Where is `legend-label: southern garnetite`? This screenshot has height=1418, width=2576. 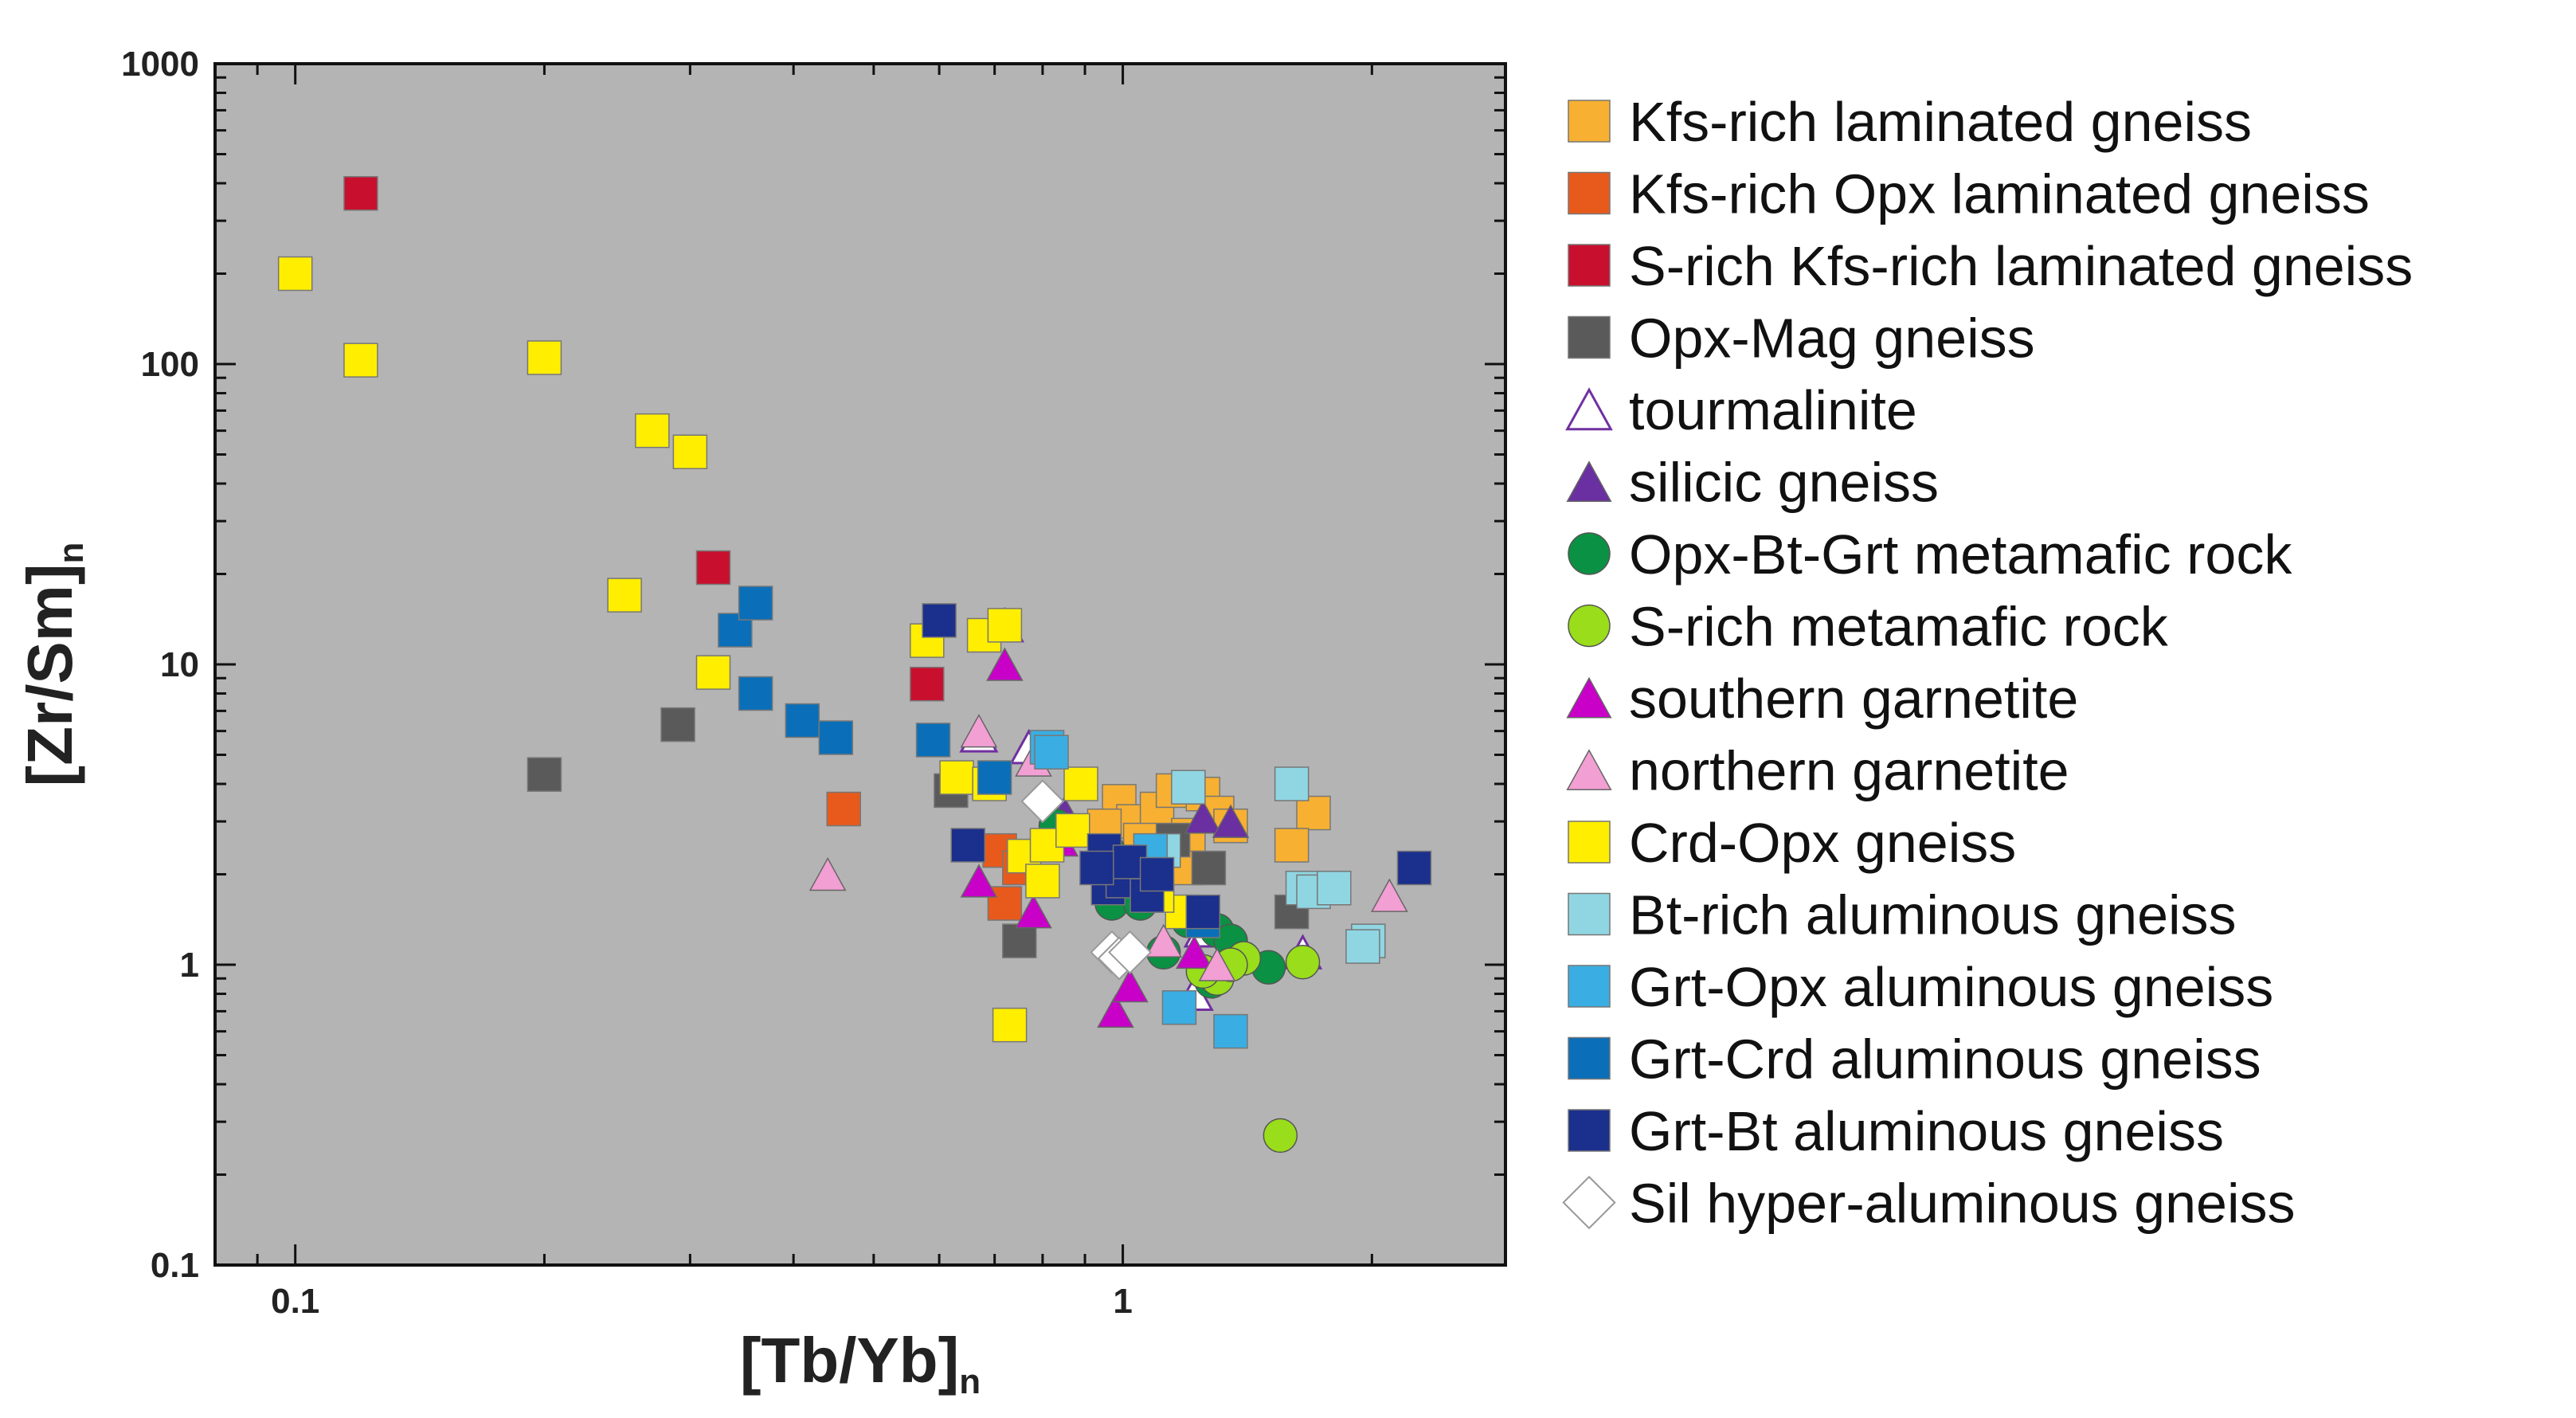 legend-label: southern garnetite is located at coordinates (1853, 699).